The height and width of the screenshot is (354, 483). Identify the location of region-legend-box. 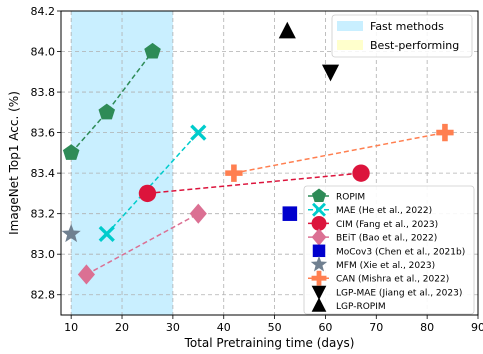
(402, 36).